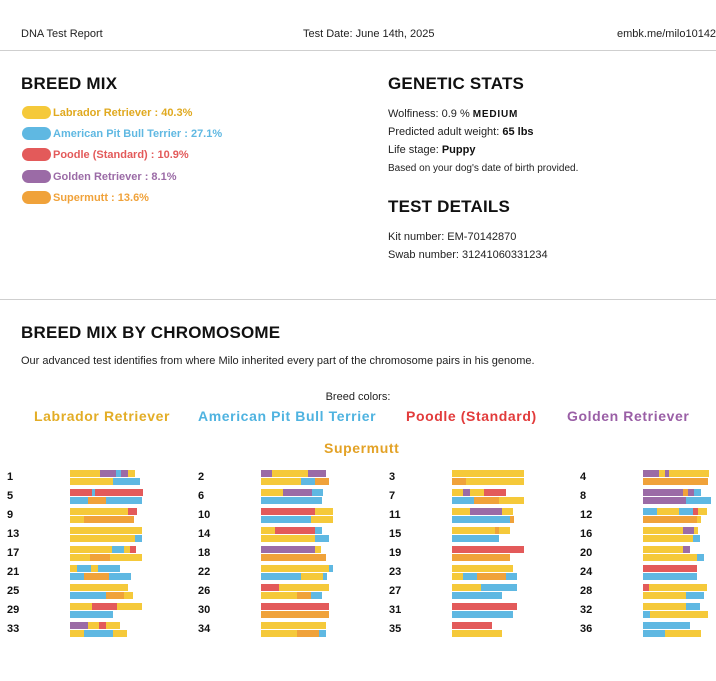 Image resolution: width=716 pixels, height=681 pixels. What do you see at coordinates (583, 496) in the screenshot?
I see `chromosome-number: 8` at bounding box center [583, 496].